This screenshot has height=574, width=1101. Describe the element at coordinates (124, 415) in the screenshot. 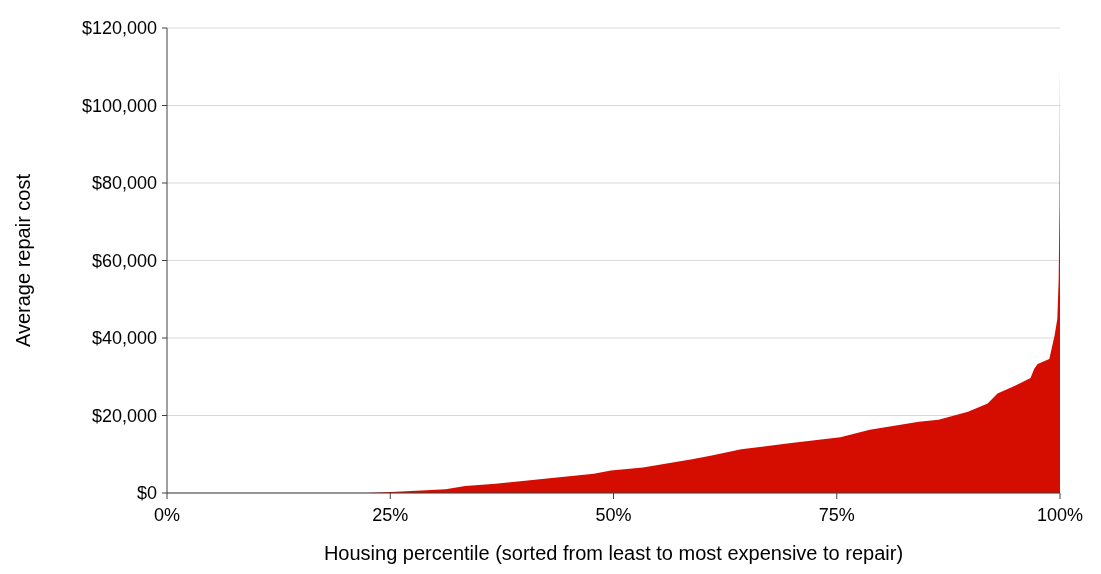

I see `y-tick-label: $20,000` at that location.